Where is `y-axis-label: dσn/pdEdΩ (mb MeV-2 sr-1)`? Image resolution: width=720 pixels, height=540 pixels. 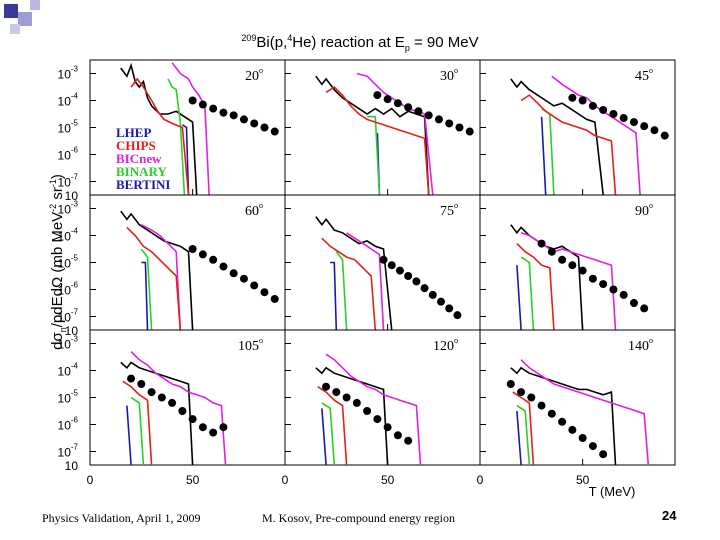
y-axis-label: dσn/pdEdΩ (mb MeV-2 sr-1) is located at coordinates (58, 262).